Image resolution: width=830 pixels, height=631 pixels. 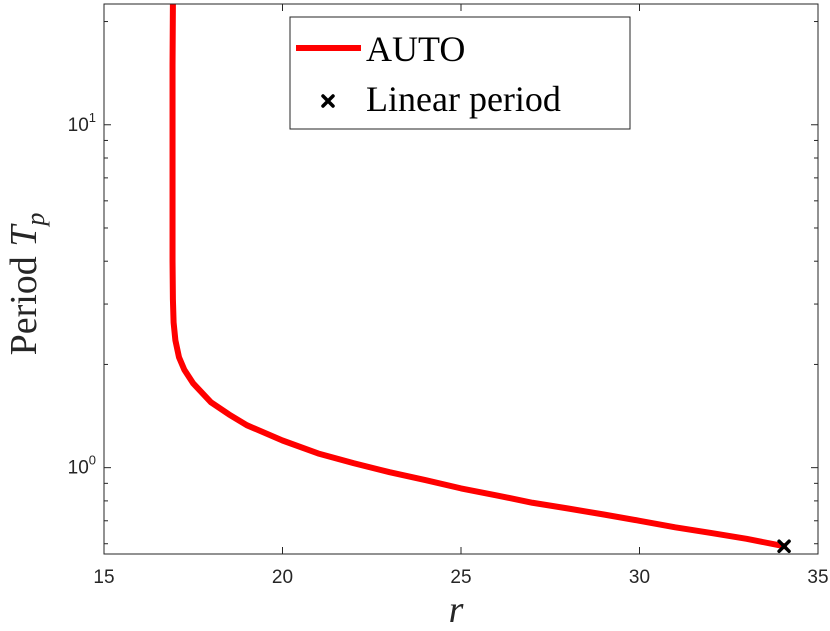 I want to click on linear-period-point, so click(x=784, y=546).